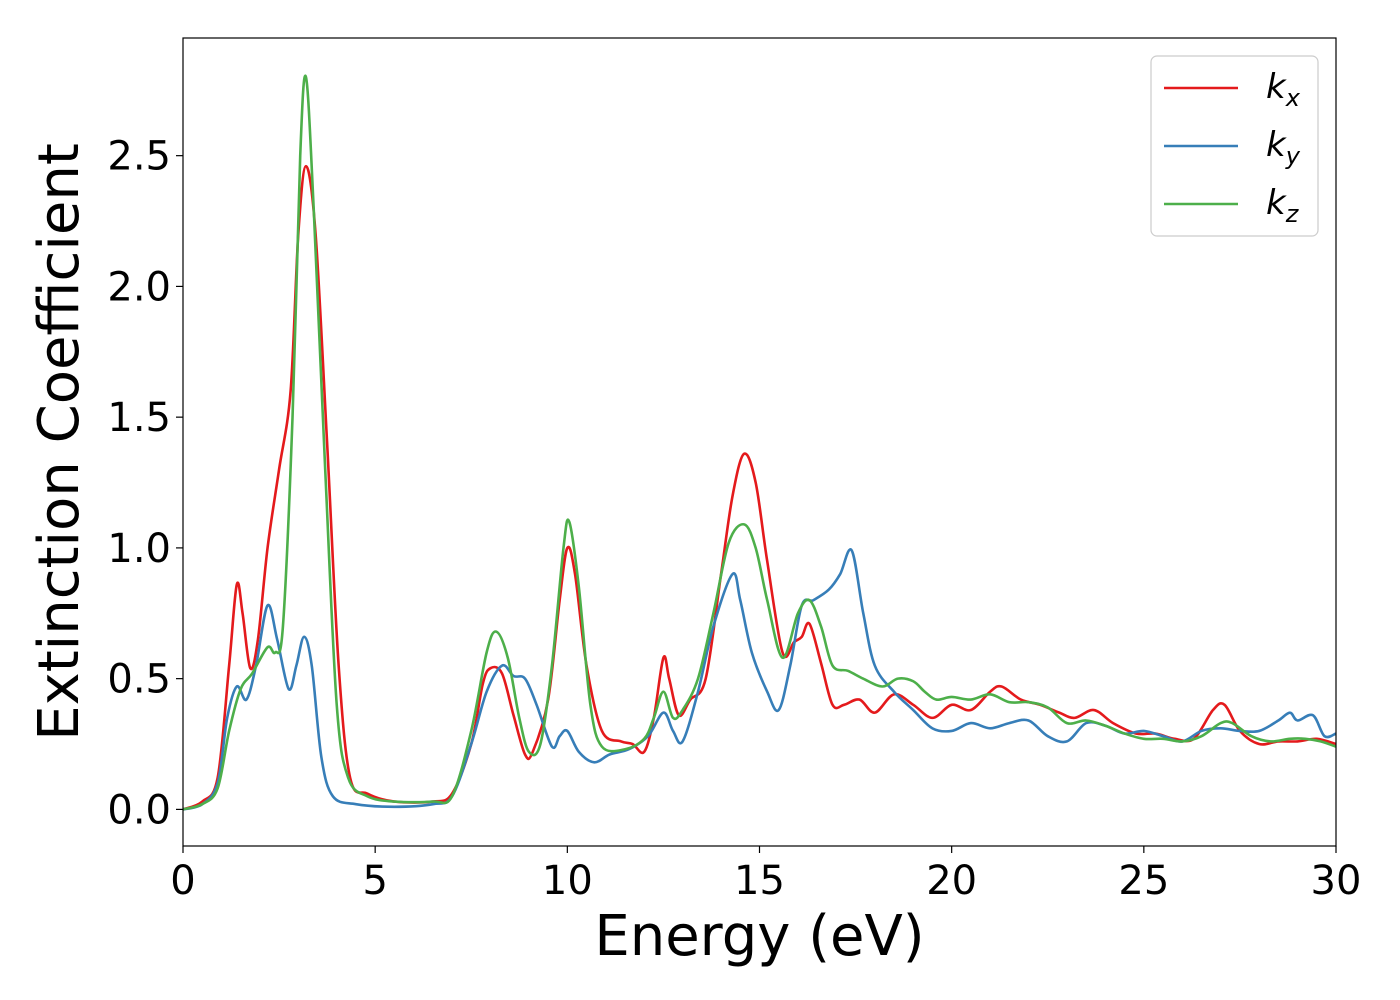  What do you see at coordinates (759, 936) in the screenshot?
I see `x-axis-title: Energy (eV)` at bounding box center [759, 936].